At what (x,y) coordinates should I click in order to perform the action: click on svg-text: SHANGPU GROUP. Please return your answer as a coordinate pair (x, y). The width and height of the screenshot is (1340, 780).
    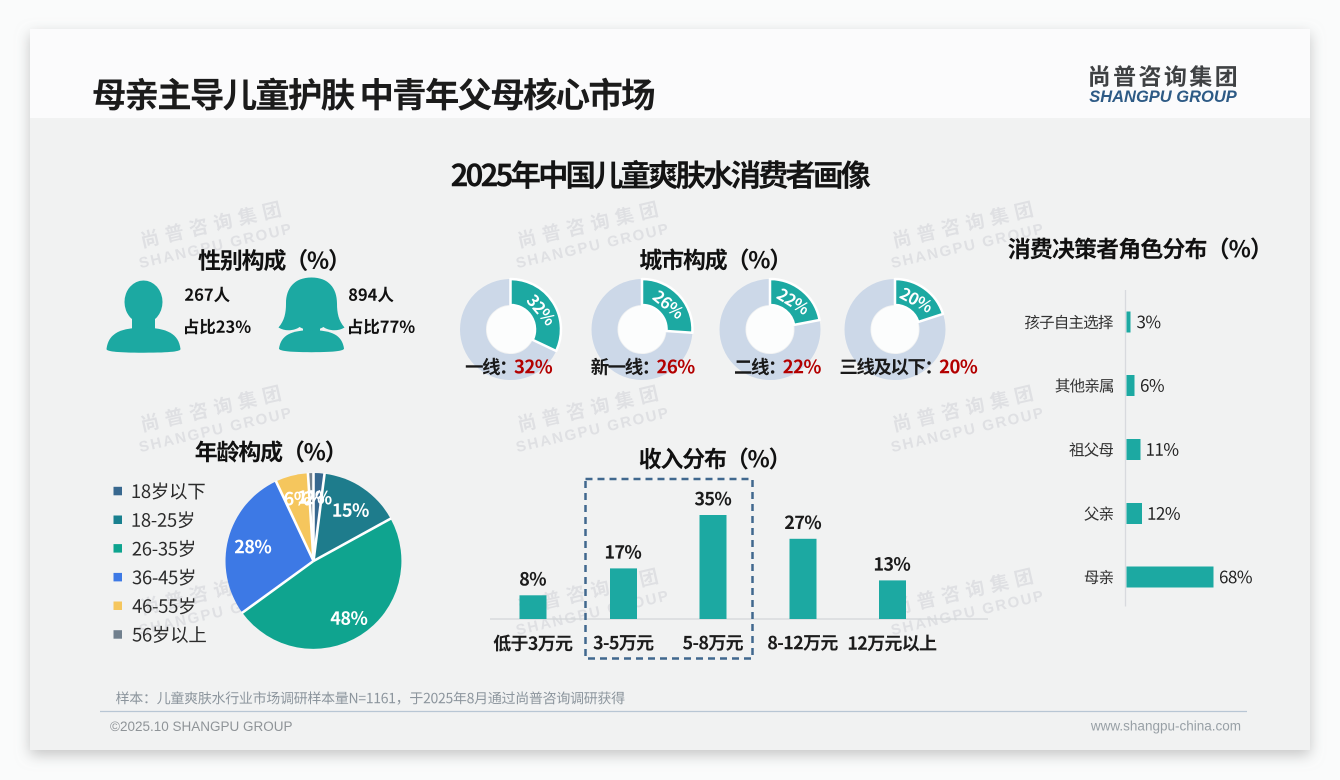
    Looking at the image, I should click on (1163, 97).